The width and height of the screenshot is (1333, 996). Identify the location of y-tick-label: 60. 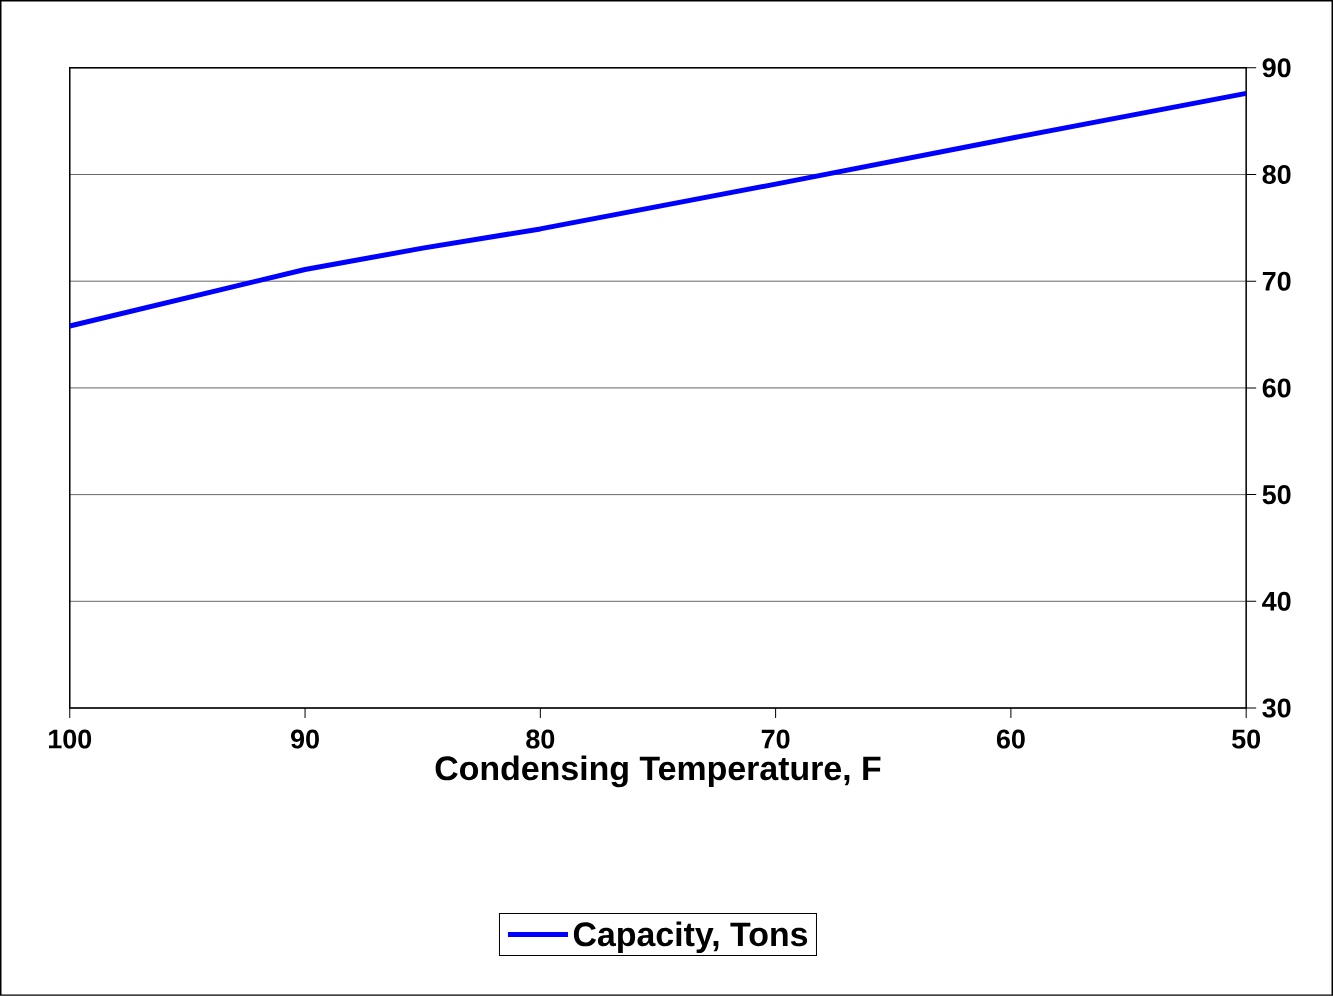
(1276, 388).